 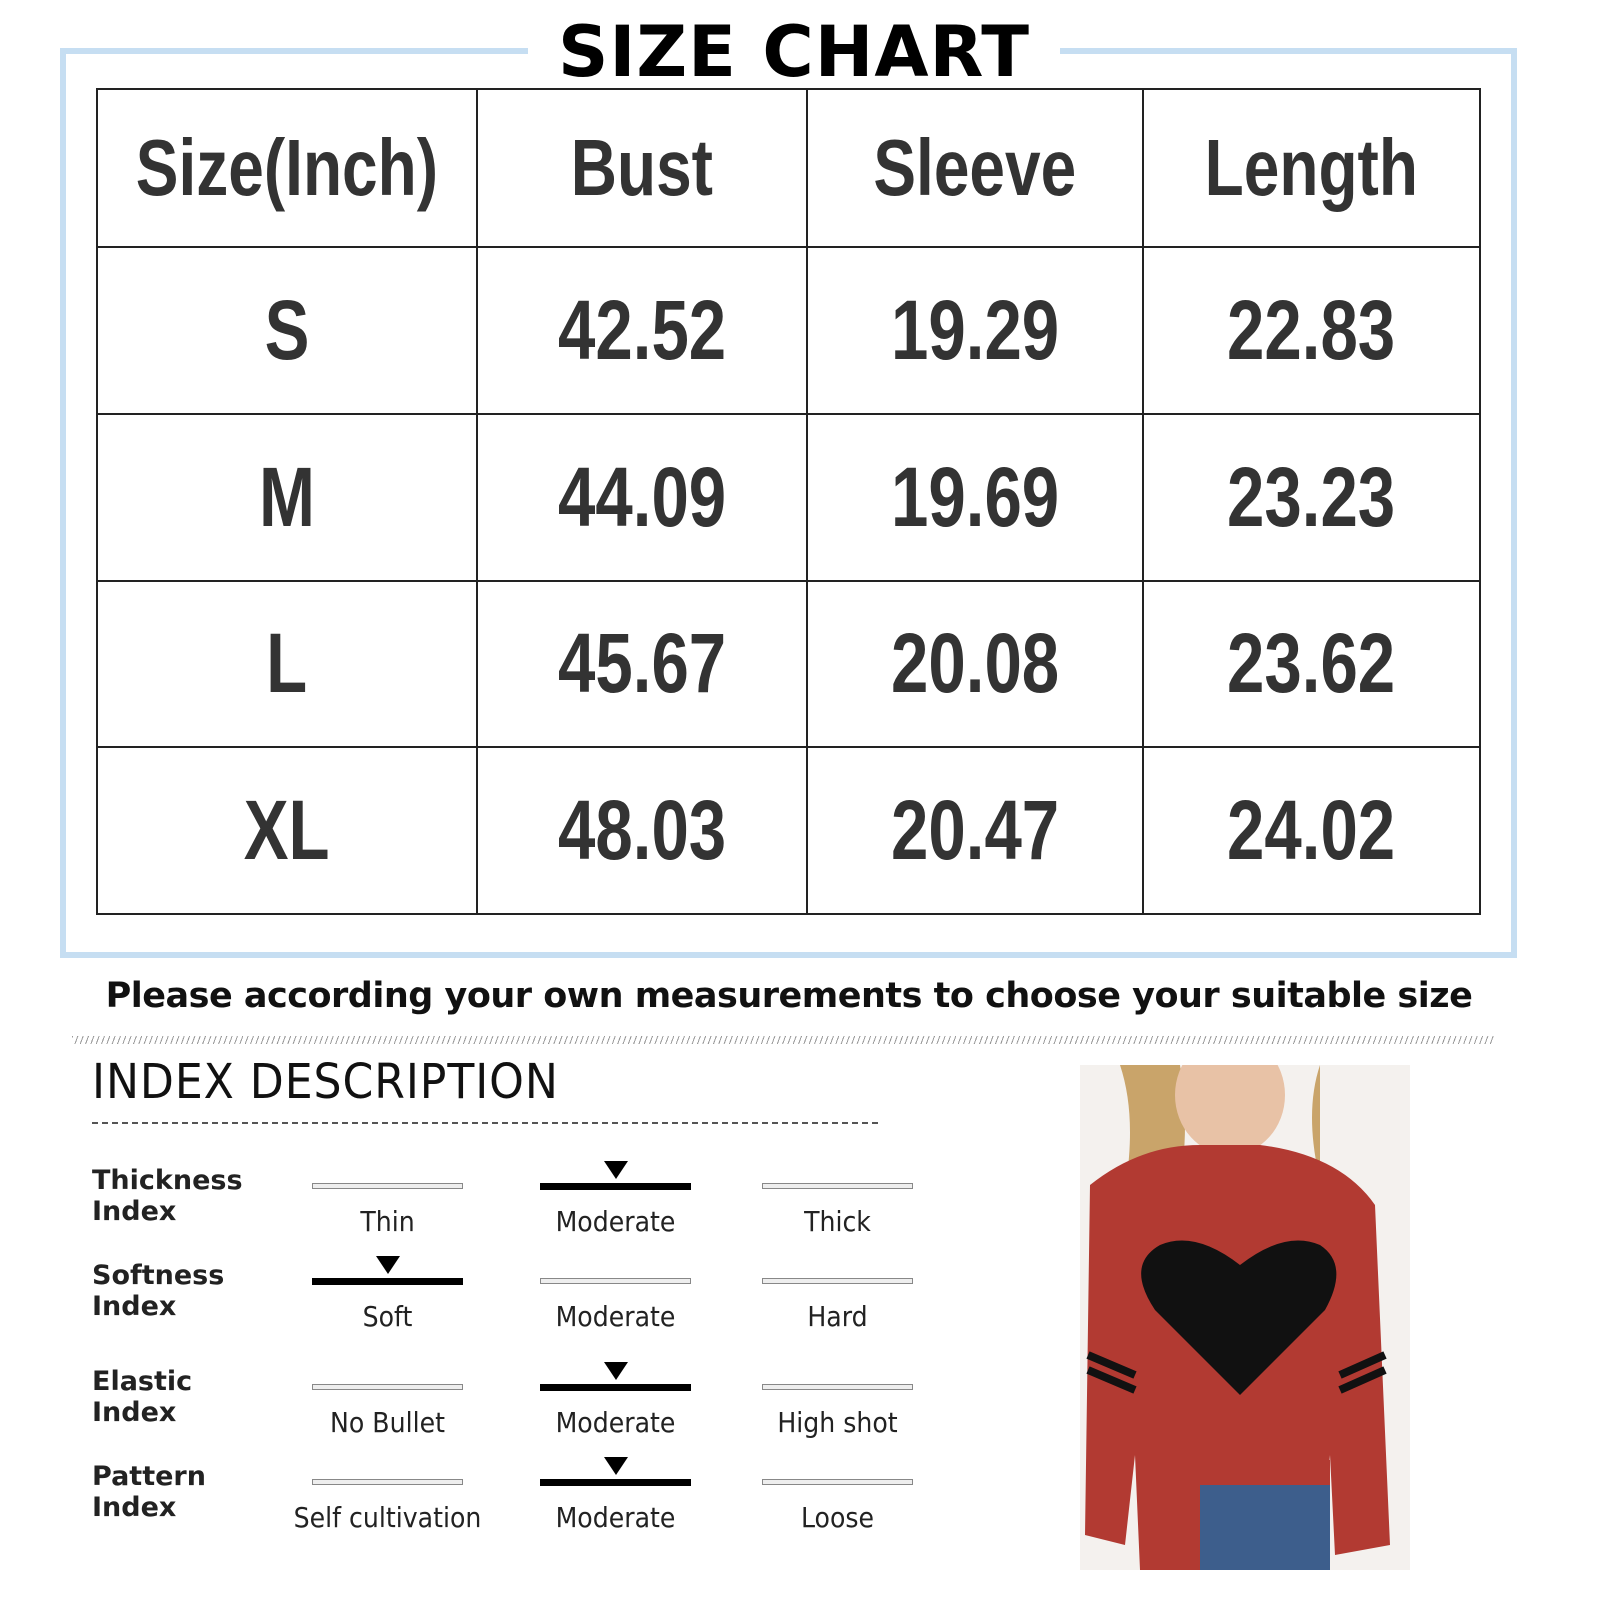 I want to click on header-cell: Length, so click(x=1311, y=168).